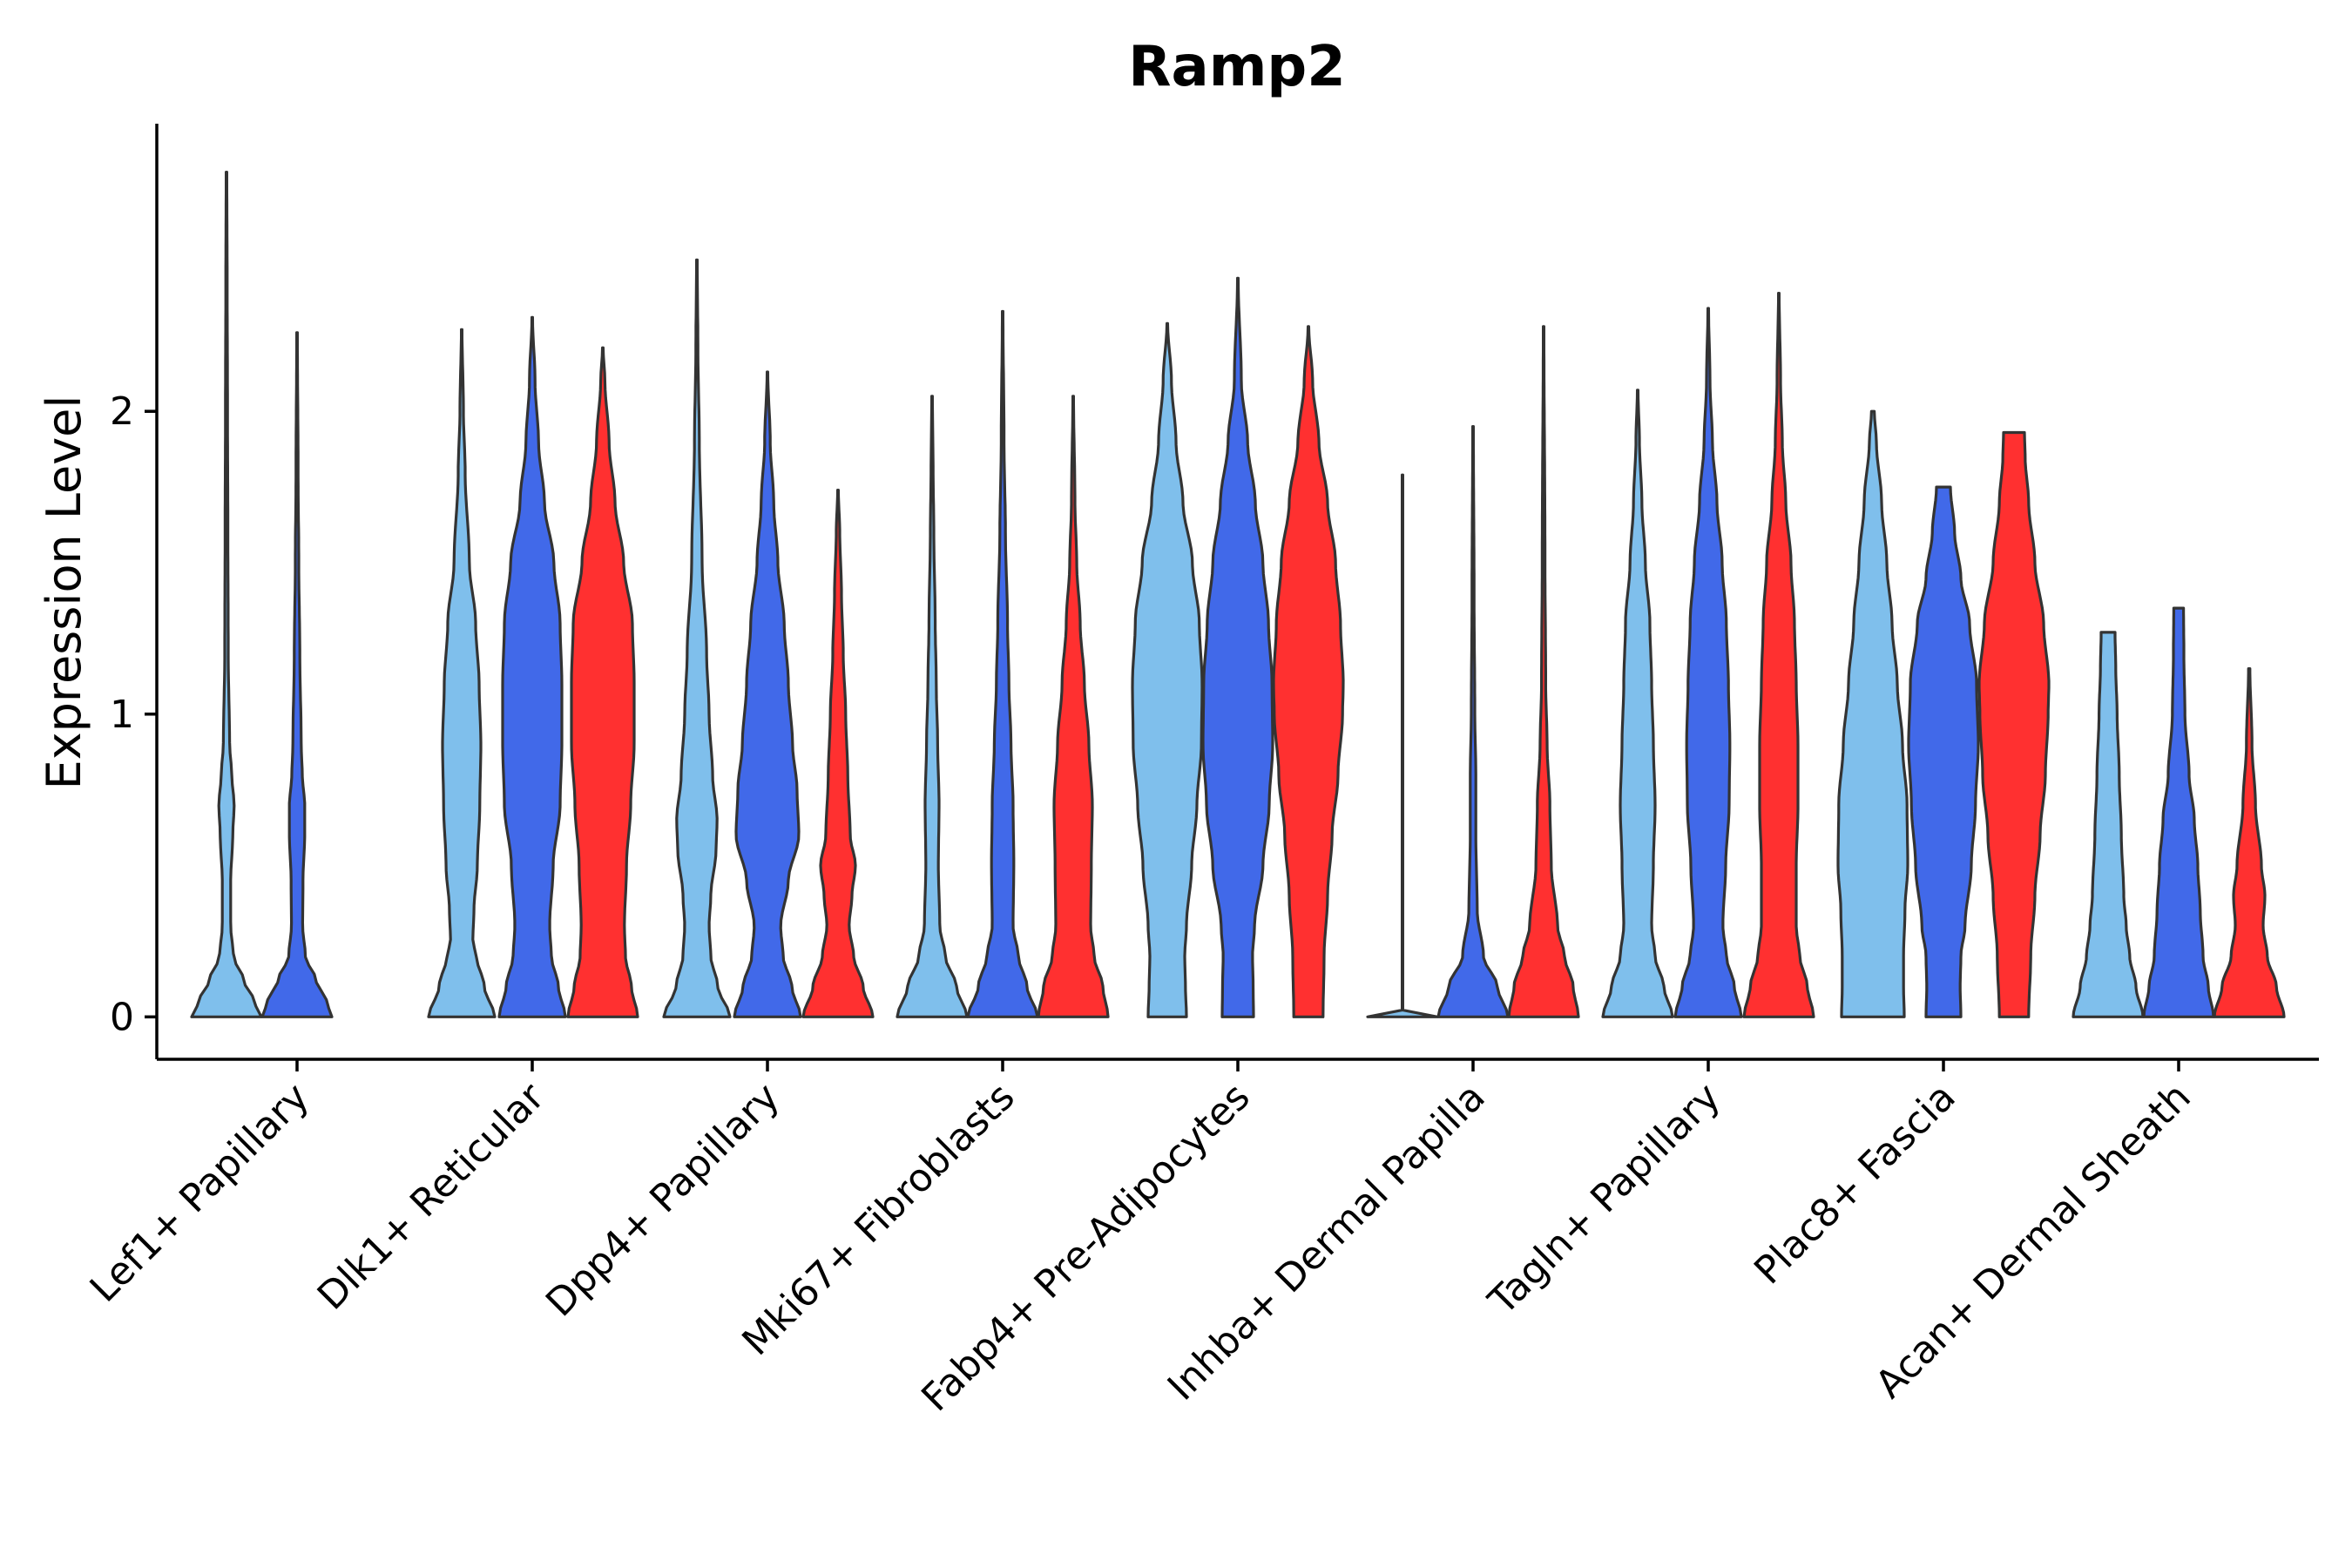 The width and height of the screenshot is (2352, 1568). I want to click on x-category-label: Dlk1+ Reticular, so click(432, 1196).